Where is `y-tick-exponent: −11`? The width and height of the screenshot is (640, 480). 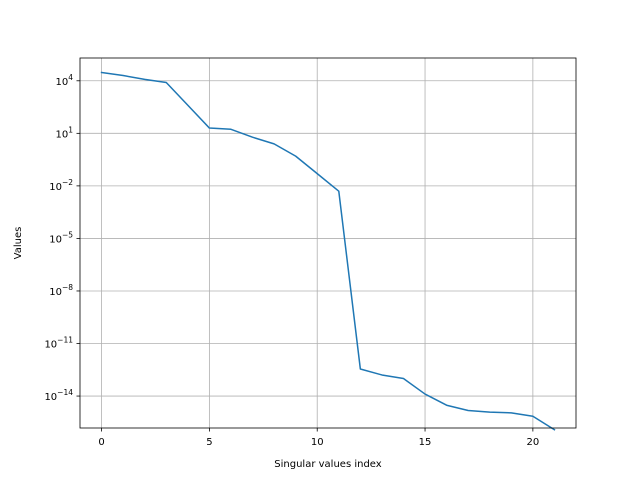
y-tick-exponent: −11 is located at coordinates (65, 340).